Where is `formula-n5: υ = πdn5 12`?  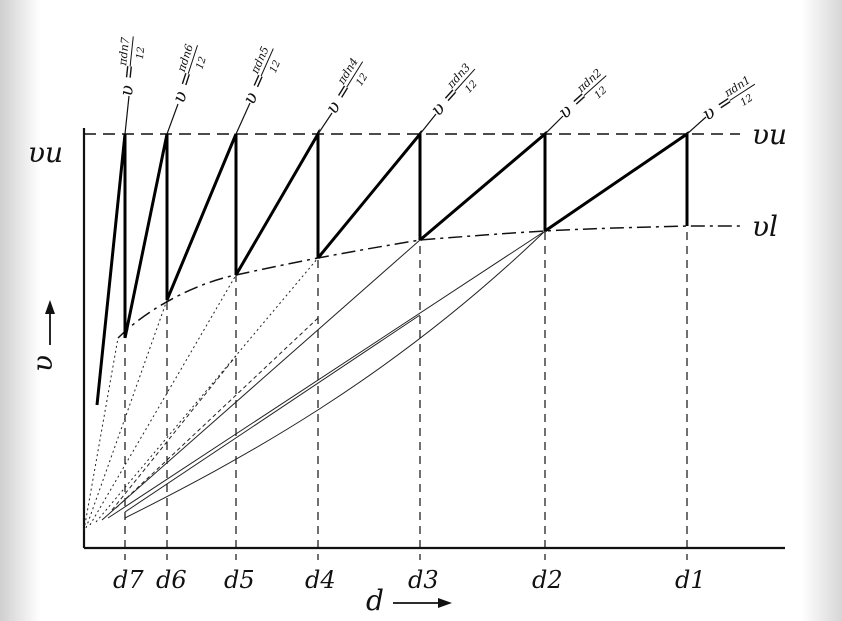 formula-n5: υ = πdn5 12 is located at coordinates (261, 76).